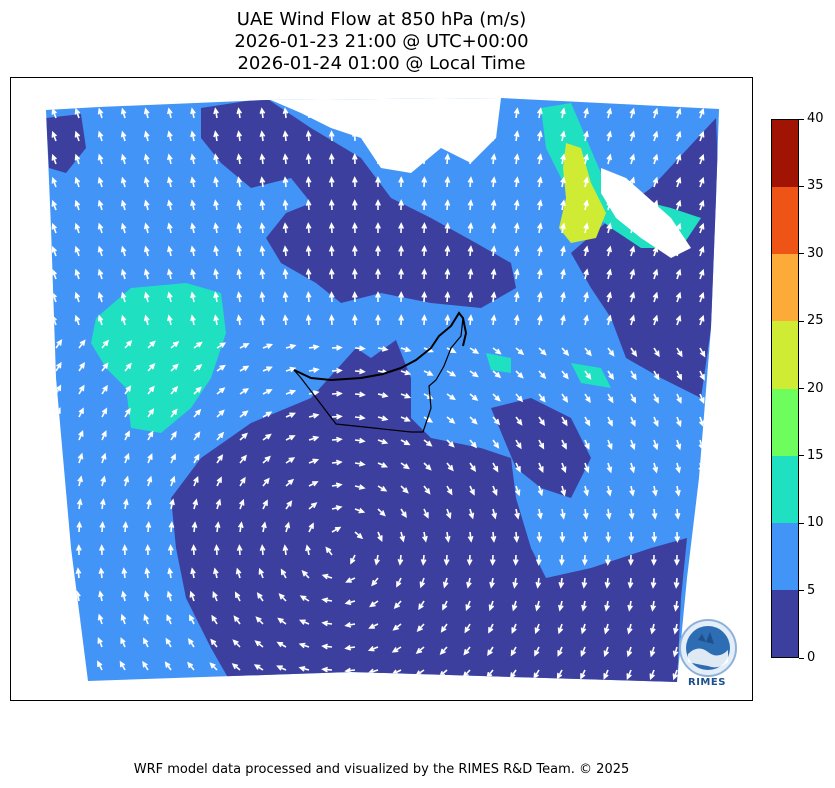  What do you see at coordinates (383, 135) in the screenshot?
I see `no-data-patch-north` at bounding box center [383, 135].